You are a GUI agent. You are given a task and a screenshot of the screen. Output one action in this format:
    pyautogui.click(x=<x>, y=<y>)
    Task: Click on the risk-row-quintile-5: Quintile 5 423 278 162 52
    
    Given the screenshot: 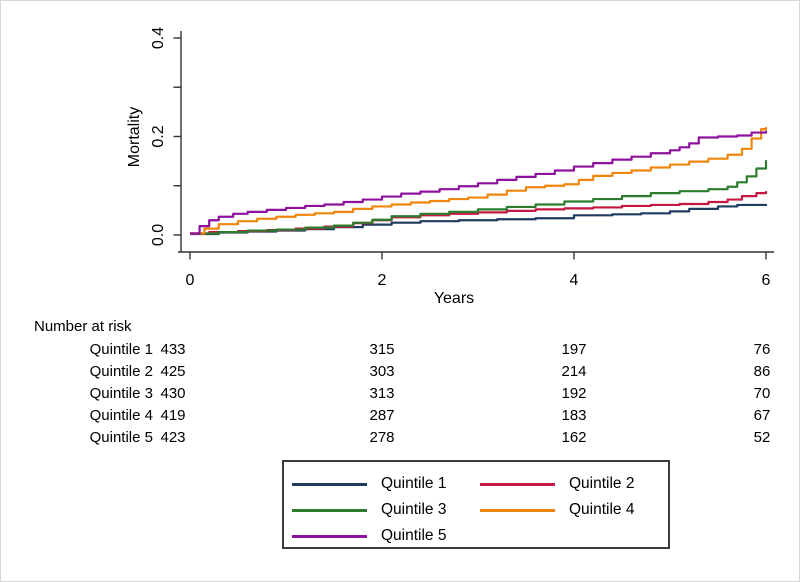 What is the action you would take?
    pyautogui.click(x=400, y=438)
    